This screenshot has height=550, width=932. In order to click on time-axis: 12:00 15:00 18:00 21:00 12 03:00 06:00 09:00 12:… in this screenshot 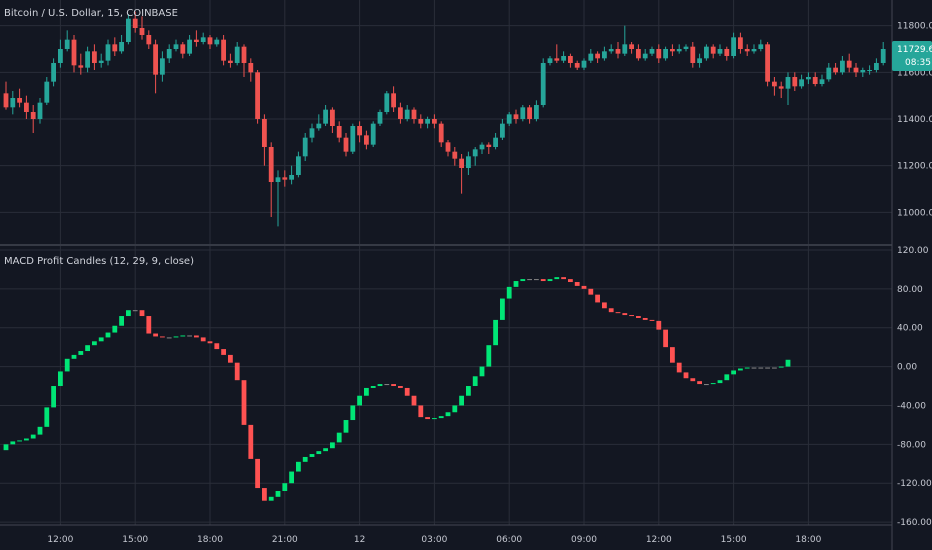, I will do `click(434, 540)`.